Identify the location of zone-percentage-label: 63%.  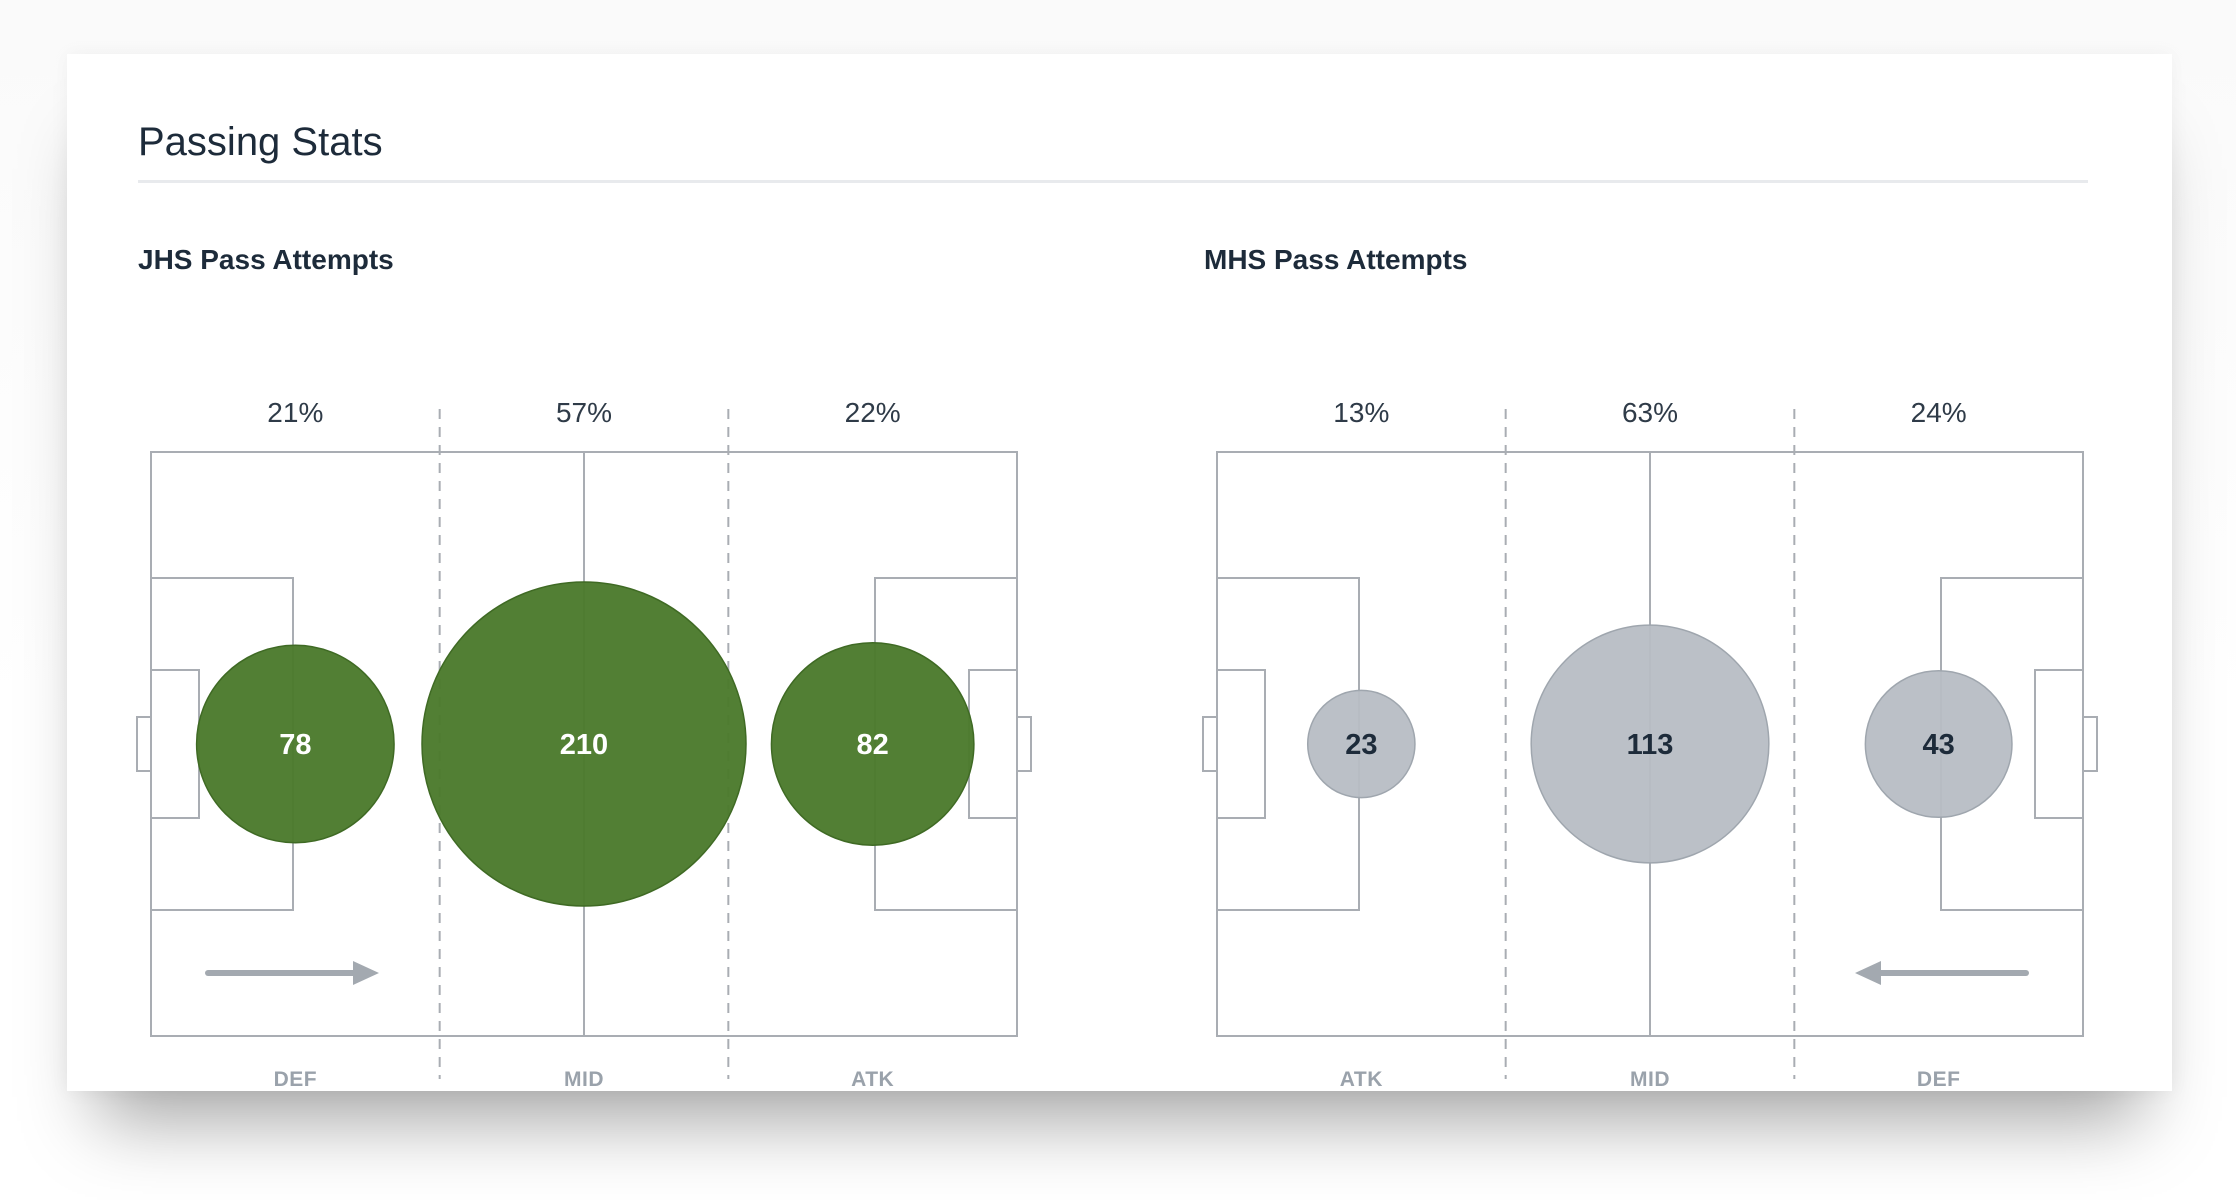
(1650, 412).